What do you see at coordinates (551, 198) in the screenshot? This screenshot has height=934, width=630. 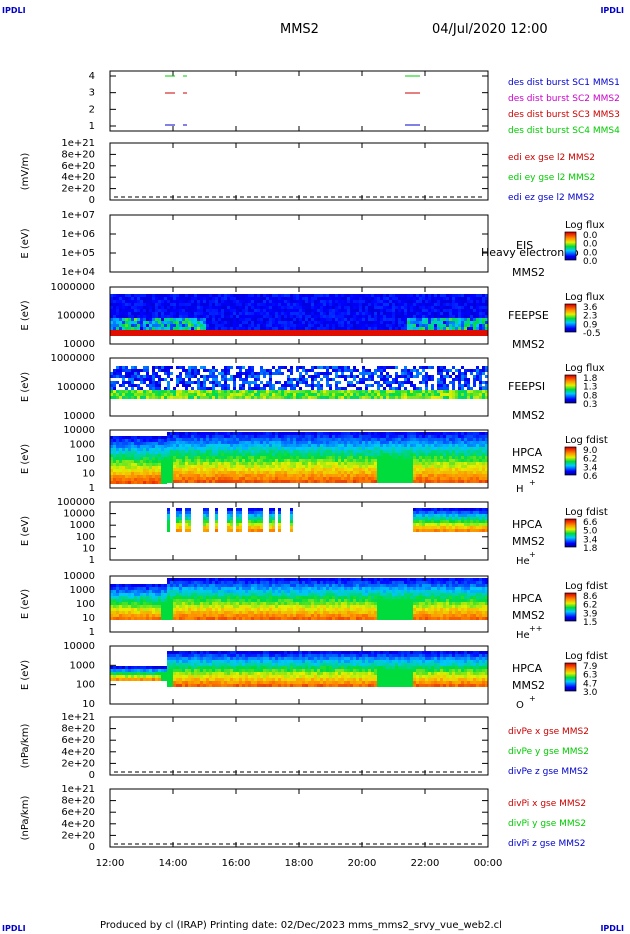 I see `series-label: edi ez gse l2 MMS2` at bounding box center [551, 198].